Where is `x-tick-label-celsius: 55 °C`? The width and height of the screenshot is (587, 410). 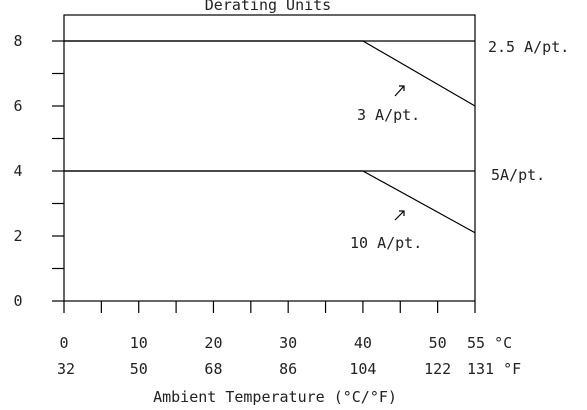 x-tick-label-celsius: 55 °C is located at coordinates (489, 343).